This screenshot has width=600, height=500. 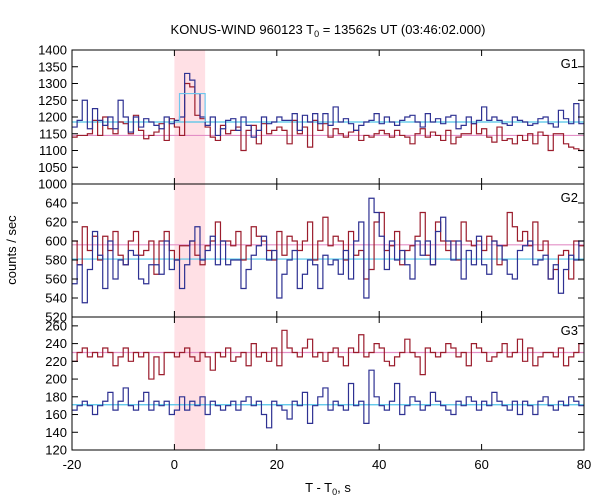 I want to click on x-tick-label: -20, so click(x=72, y=464).